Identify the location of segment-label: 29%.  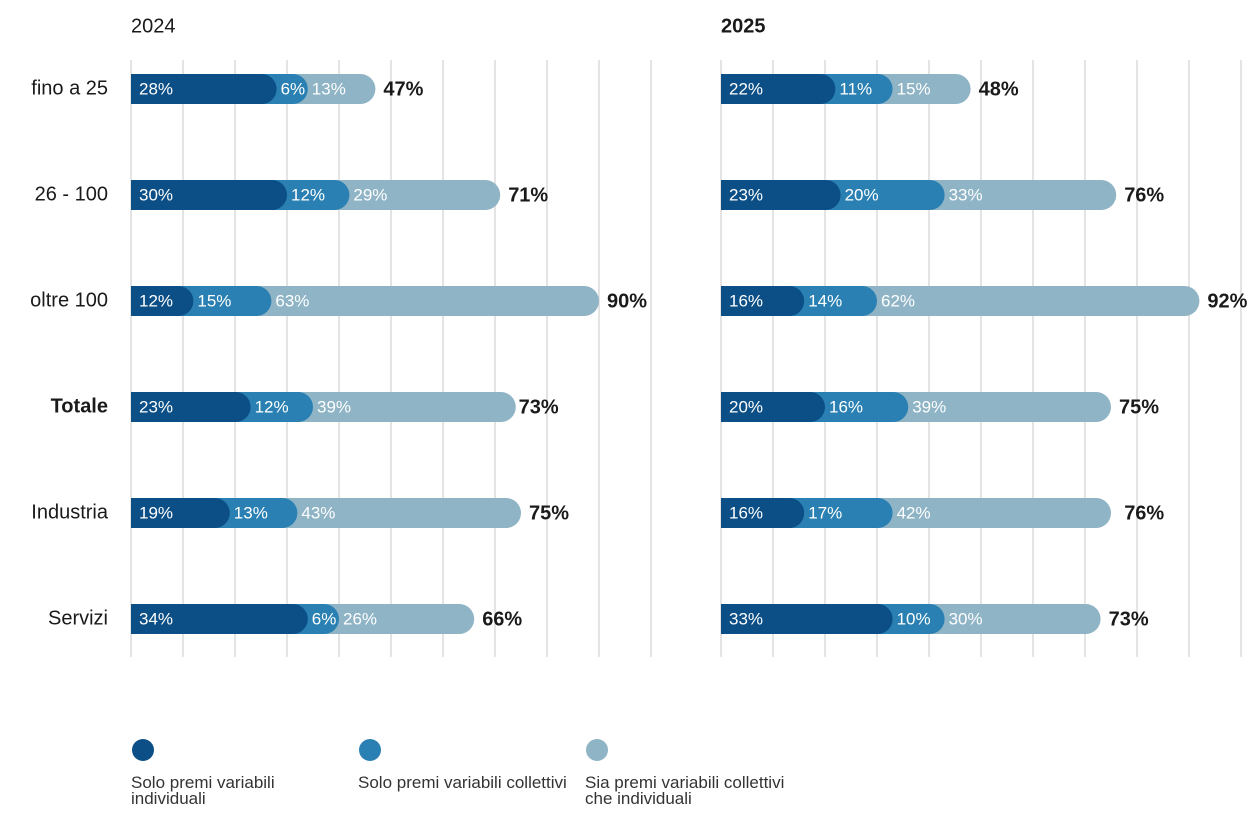
(370, 194).